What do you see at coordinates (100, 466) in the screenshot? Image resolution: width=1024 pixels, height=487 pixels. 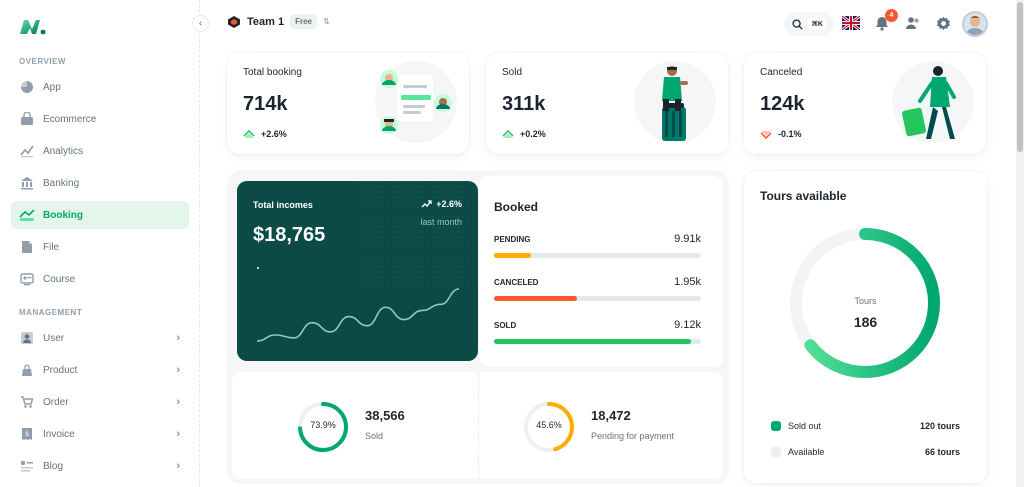 I see `sidebar-item-blog: Blog ›` at bounding box center [100, 466].